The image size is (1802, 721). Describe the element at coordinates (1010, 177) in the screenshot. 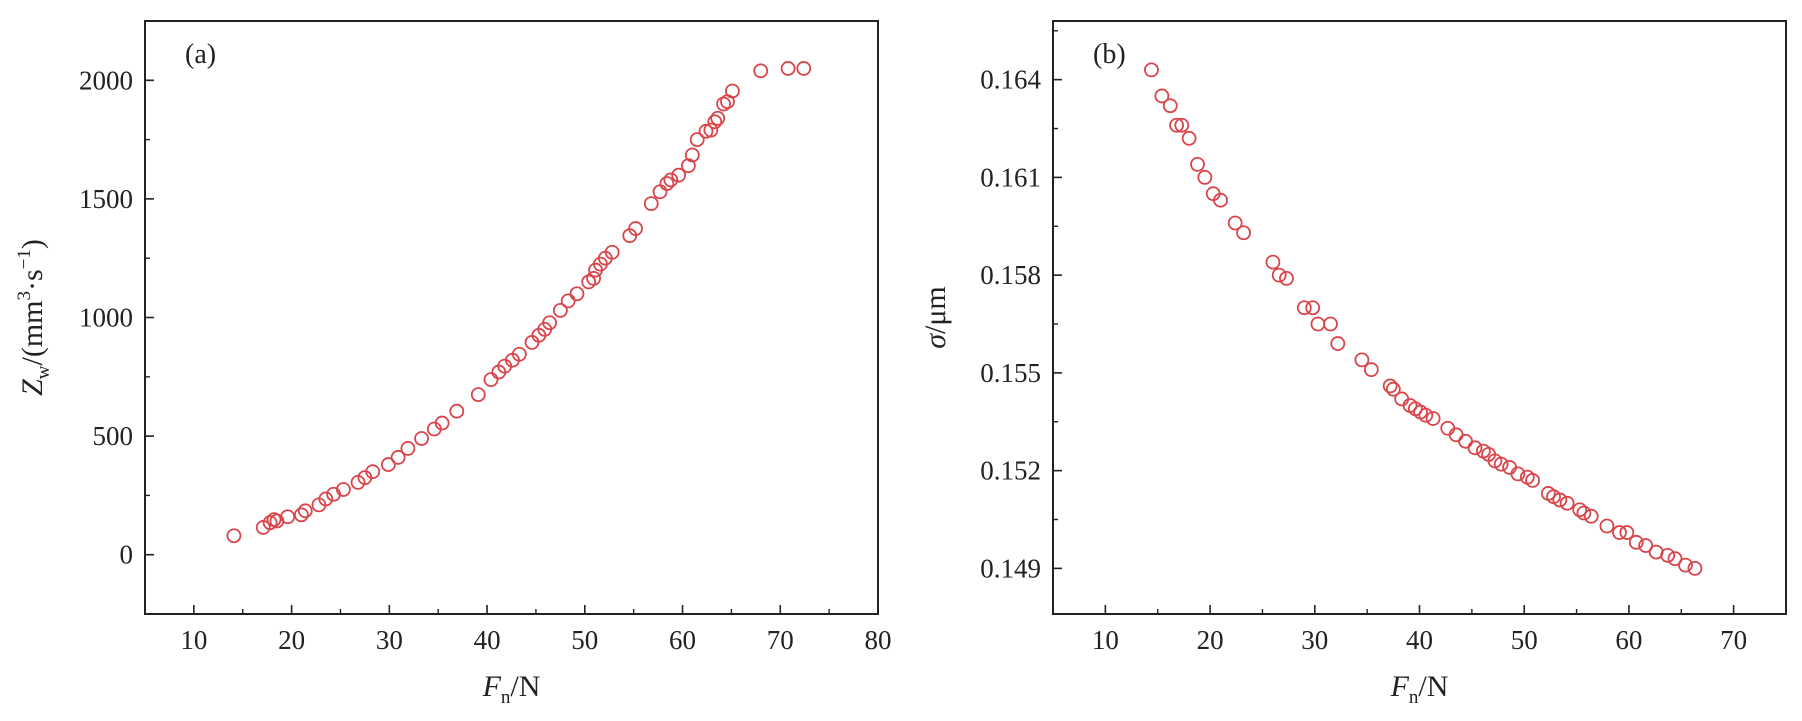

I see `y-tick-label: 0.161` at that location.